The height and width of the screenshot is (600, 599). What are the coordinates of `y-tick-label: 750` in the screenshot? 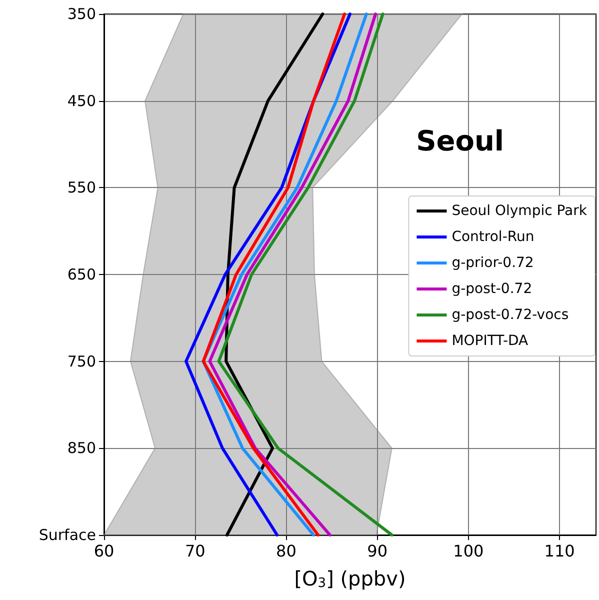 It's located at (81, 361).